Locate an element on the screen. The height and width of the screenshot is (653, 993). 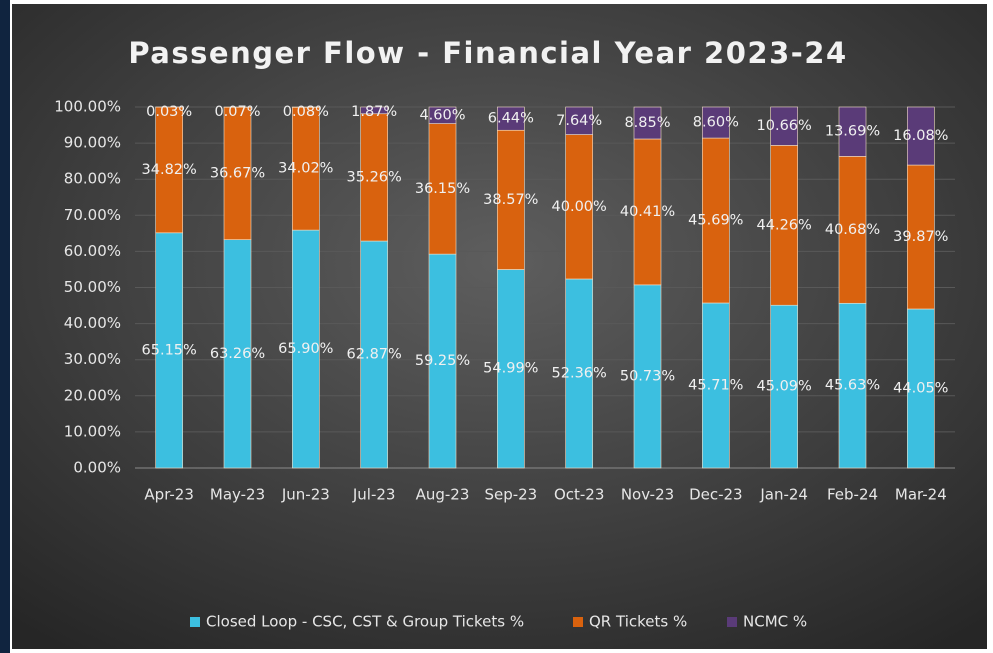
data-label: 13.69% is located at coordinates (852, 132).